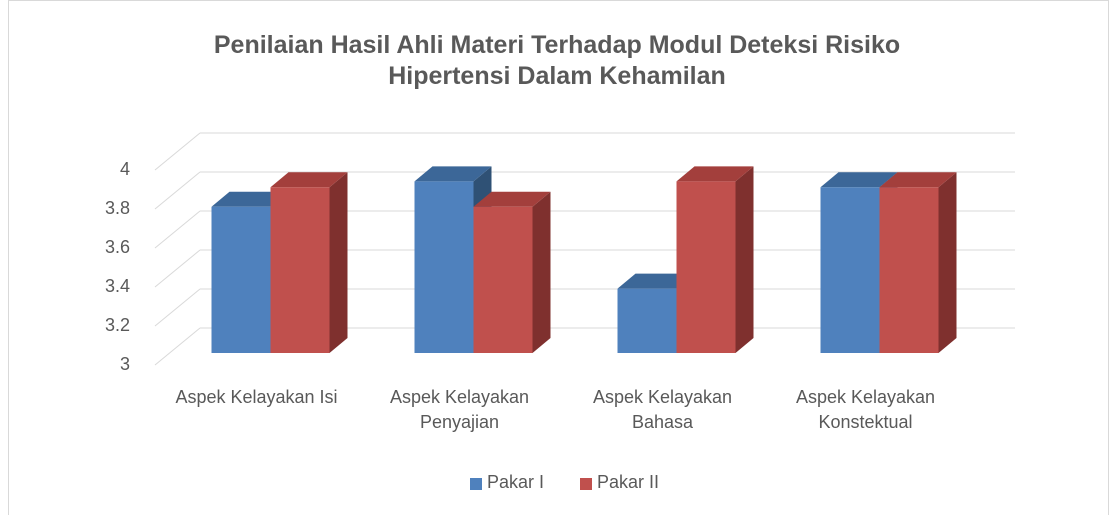 This screenshot has width=1114, height=515. I want to click on legend-label: Pakar I, so click(516, 482).